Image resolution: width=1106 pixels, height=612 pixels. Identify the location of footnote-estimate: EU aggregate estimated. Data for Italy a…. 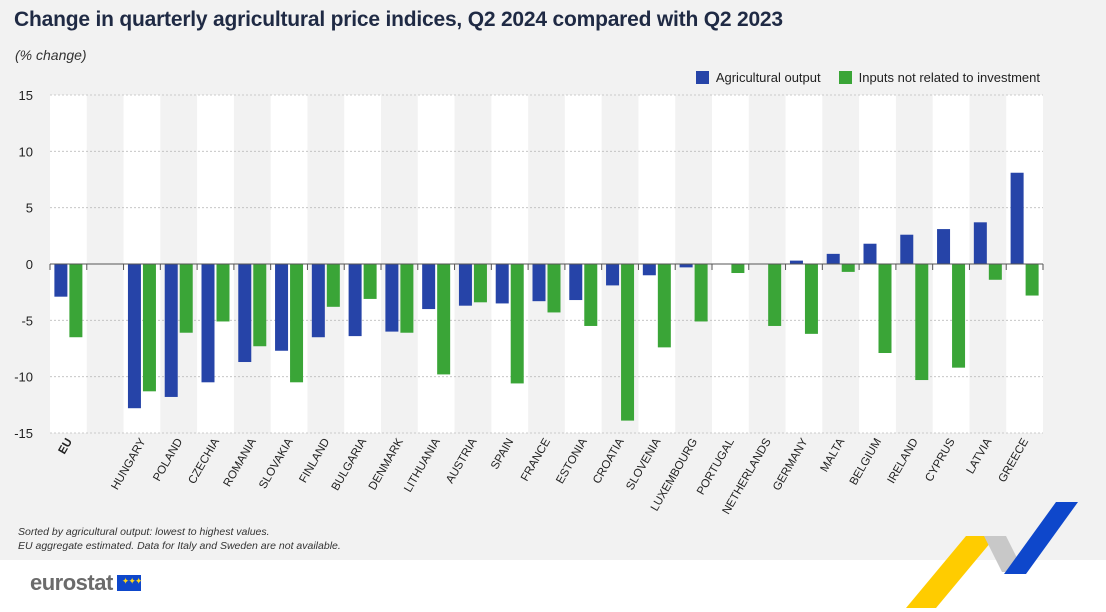
(179, 546).